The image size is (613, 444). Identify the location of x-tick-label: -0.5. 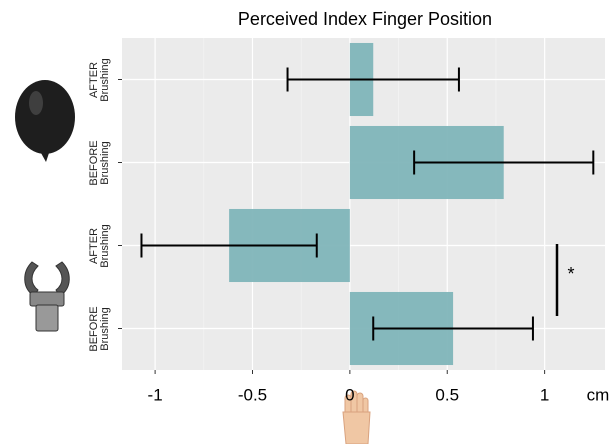
(252, 394).